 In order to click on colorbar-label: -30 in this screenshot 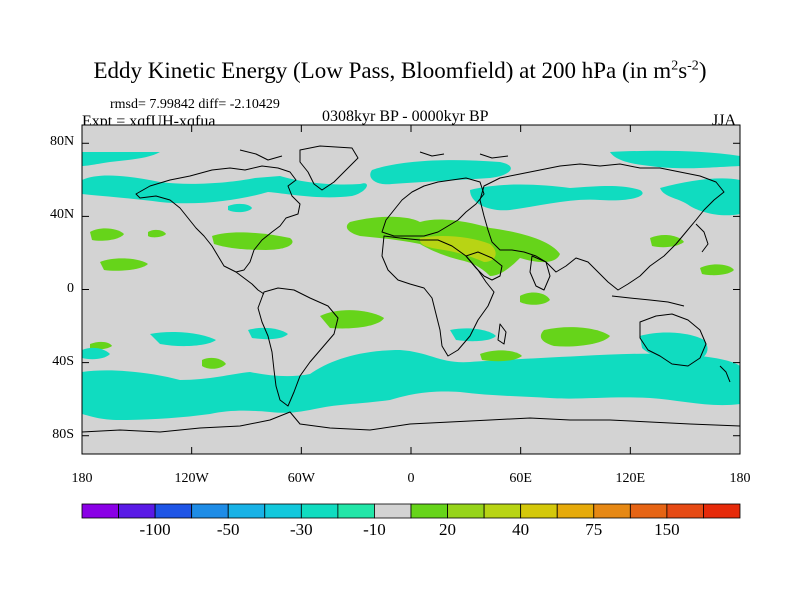, I will do `click(301, 529)`.